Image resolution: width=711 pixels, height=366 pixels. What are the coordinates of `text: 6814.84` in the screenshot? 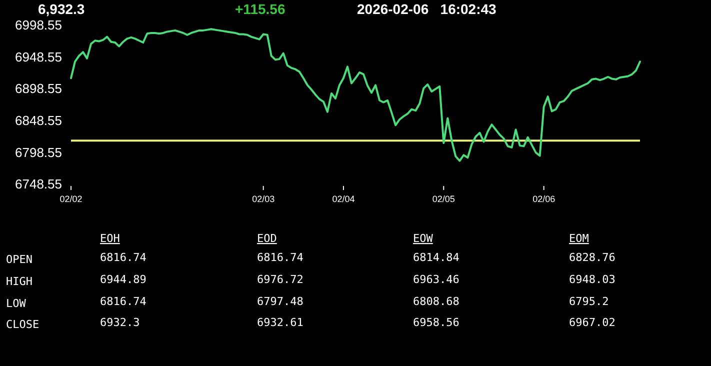 It's located at (436, 257).